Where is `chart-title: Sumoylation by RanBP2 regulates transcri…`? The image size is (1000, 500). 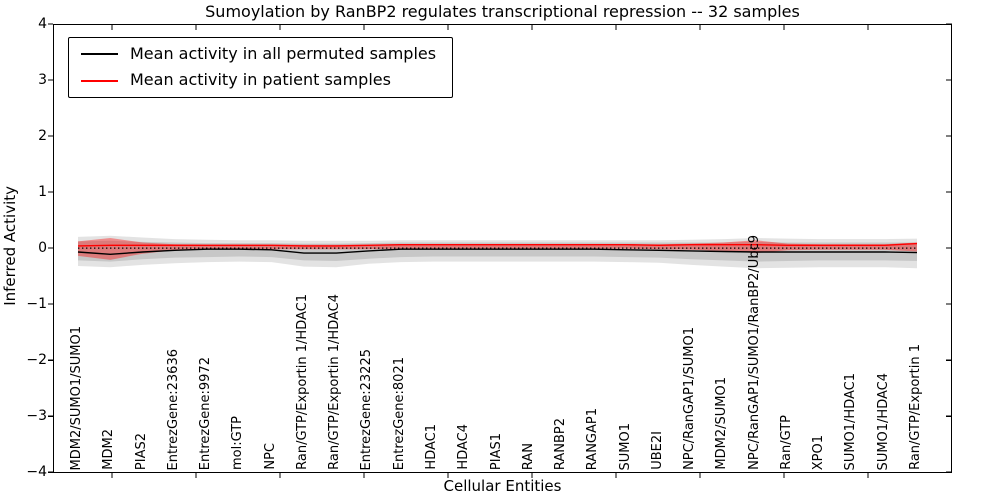
chart-title: Sumoylation by RanBP2 regulates transcri… is located at coordinates (502, 11).